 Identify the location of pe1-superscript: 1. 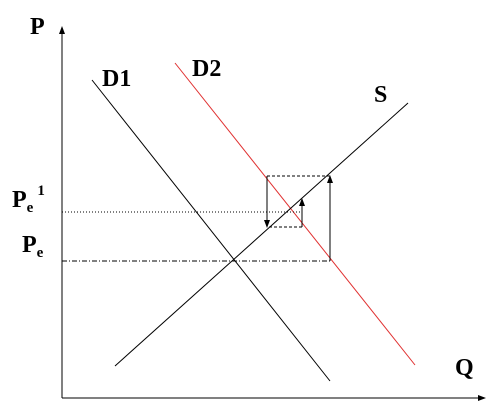
(41, 191).